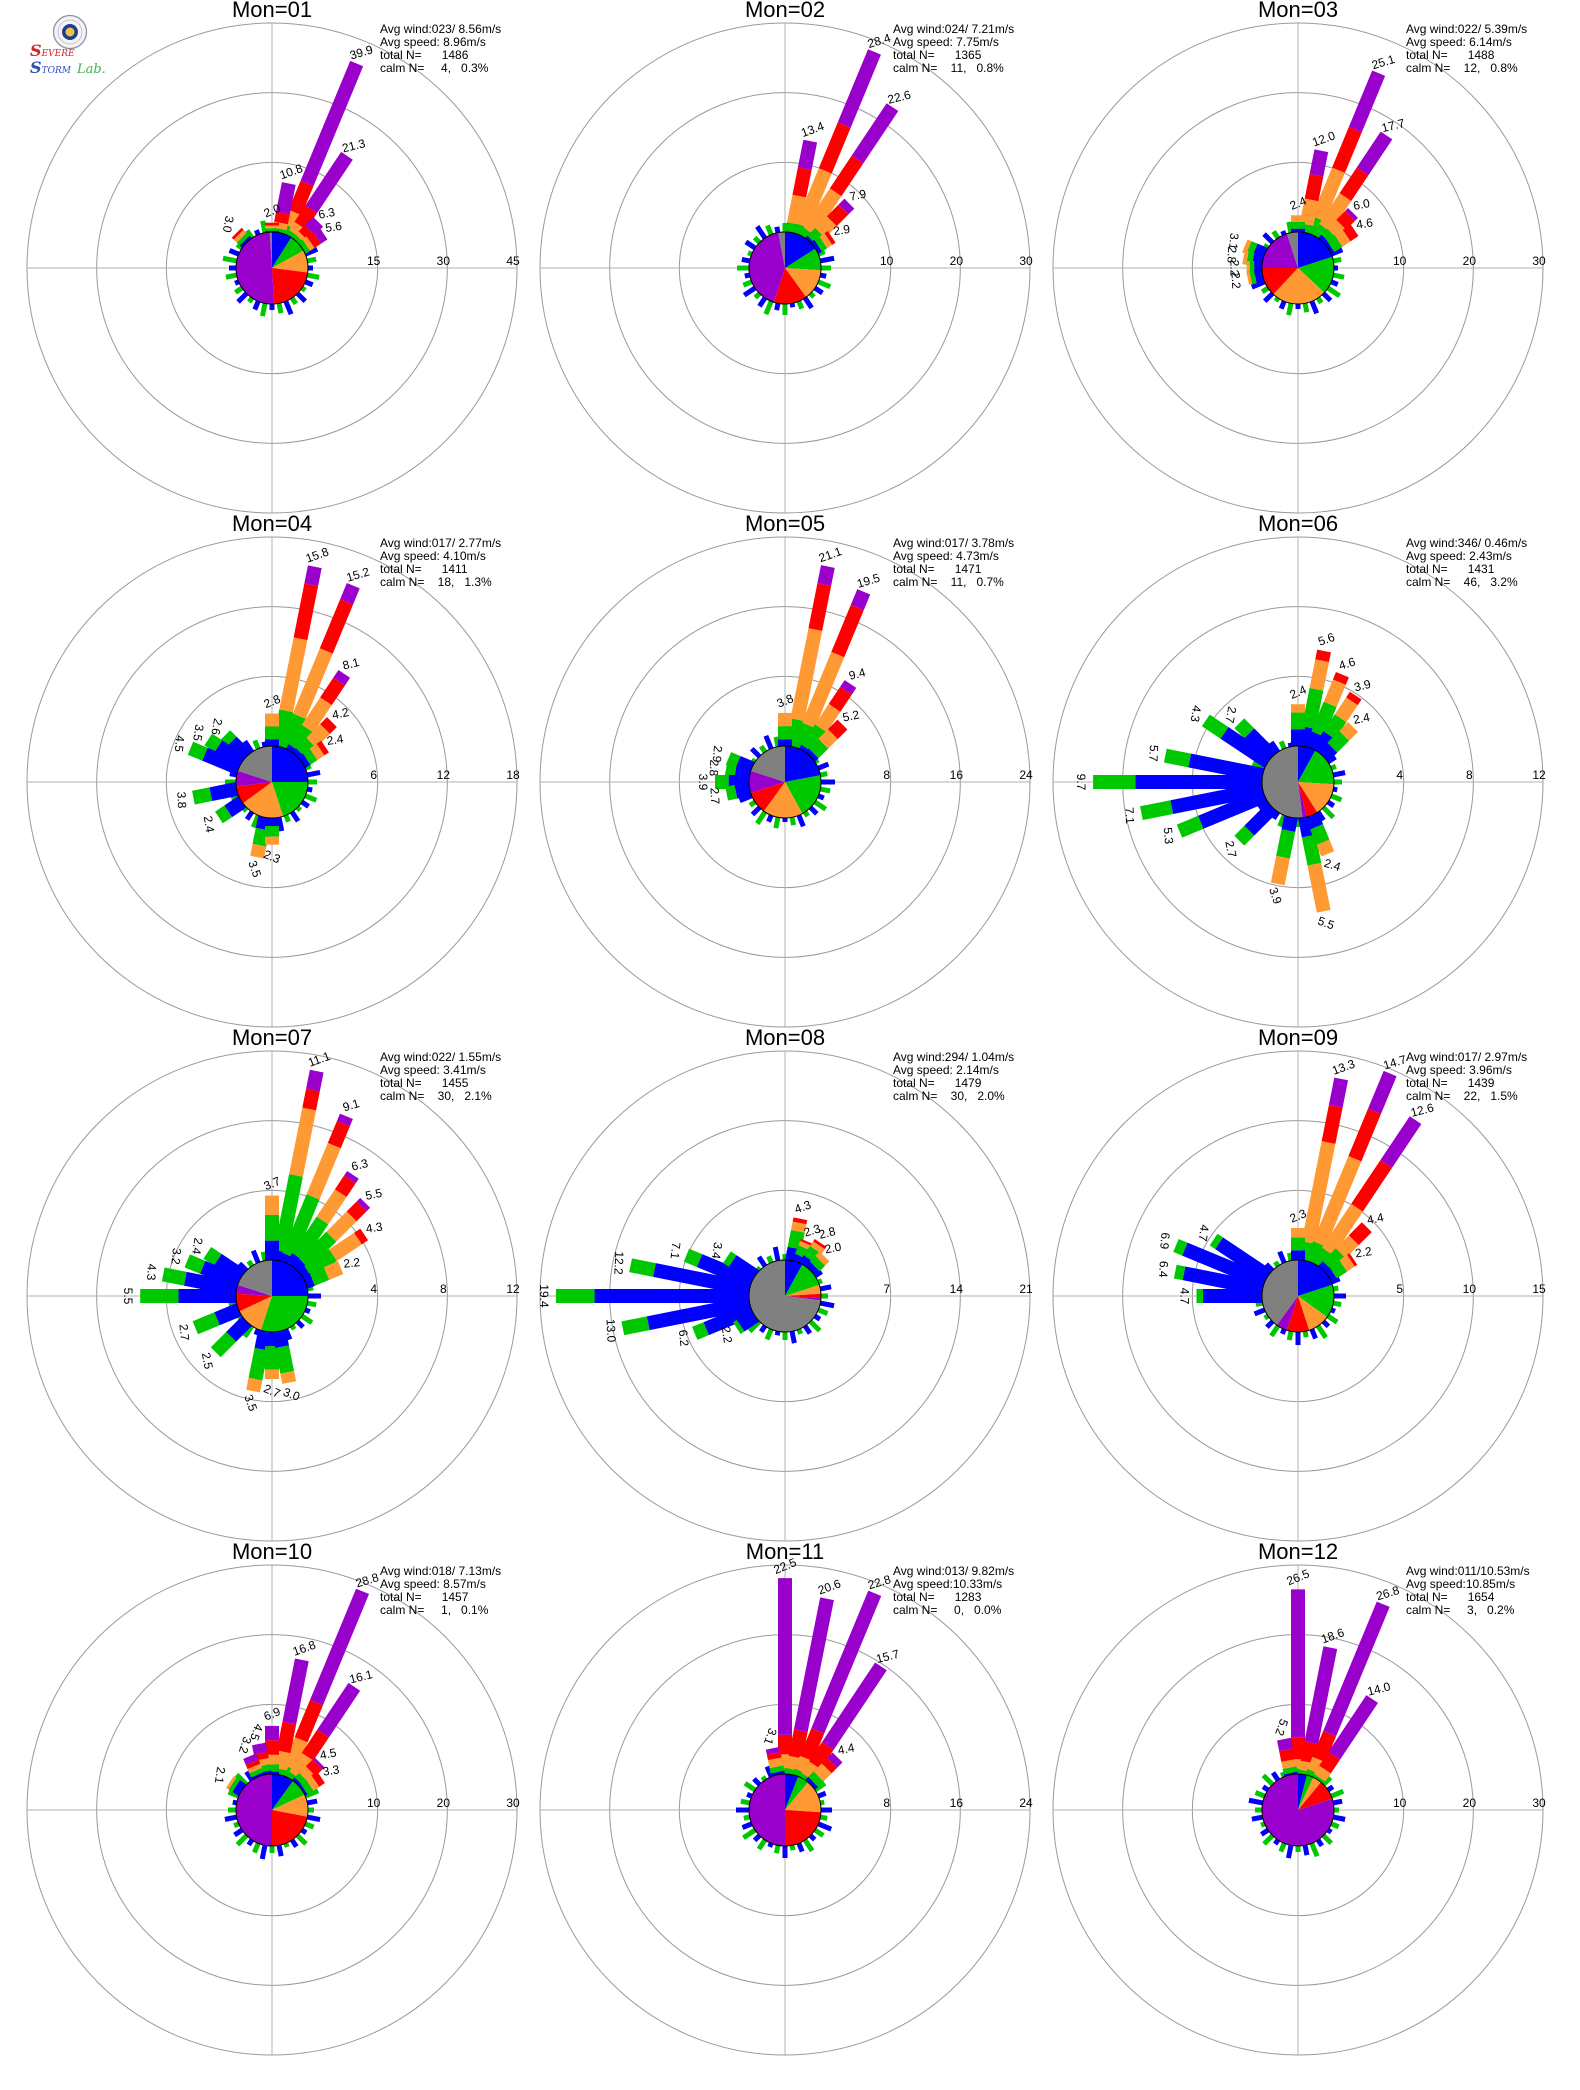 The height and width of the screenshot is (2090, 1580). Describe the element at coordinates (424, 569) in the screenshot. I see `info-line: total N= 1411` at that location.